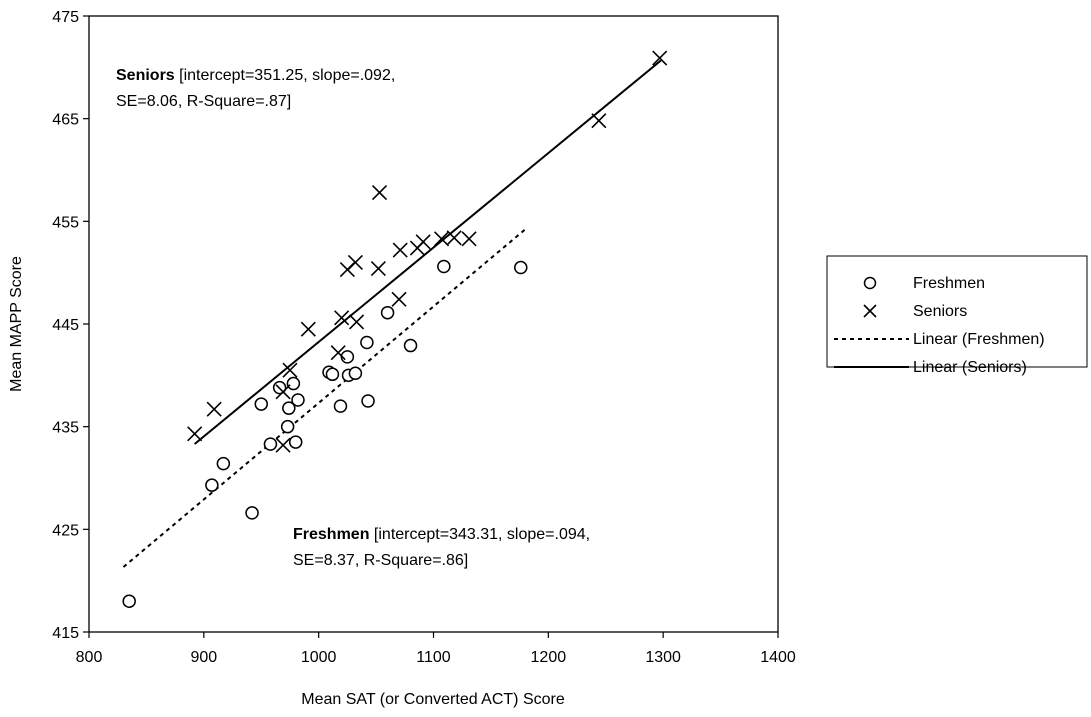 The height and width of the screenshot is (717, 1091). What do you see at coordinates (940, 311) in the screenshot?
I see `legend-label-seniors: Seniors` at bounding box center [940, 311].